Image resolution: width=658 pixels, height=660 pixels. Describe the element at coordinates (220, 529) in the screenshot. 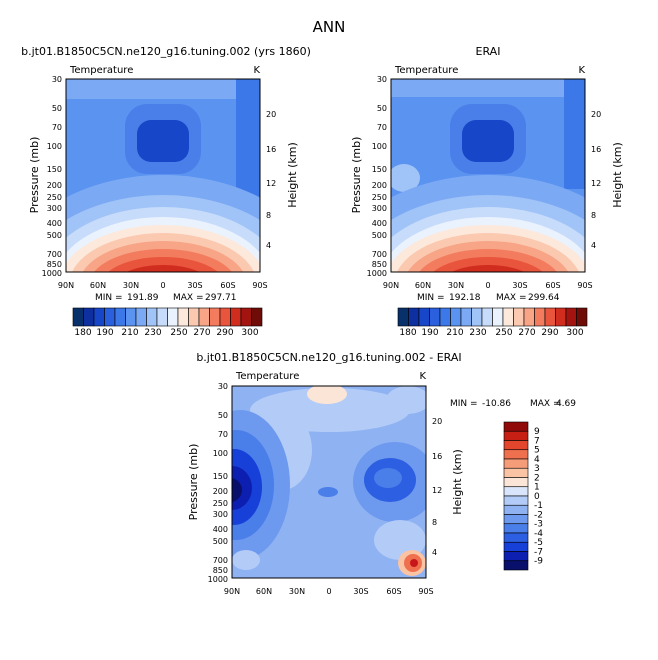

I see `y-tick-label: 400` at that location.